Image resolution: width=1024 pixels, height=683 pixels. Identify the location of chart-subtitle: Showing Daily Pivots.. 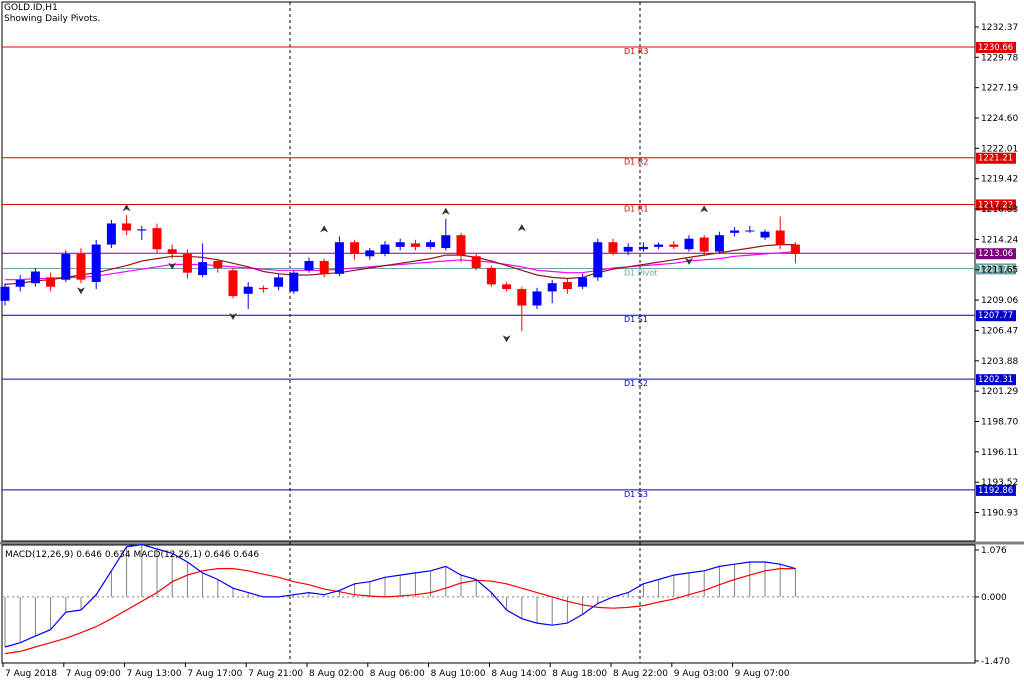
(52, 19).